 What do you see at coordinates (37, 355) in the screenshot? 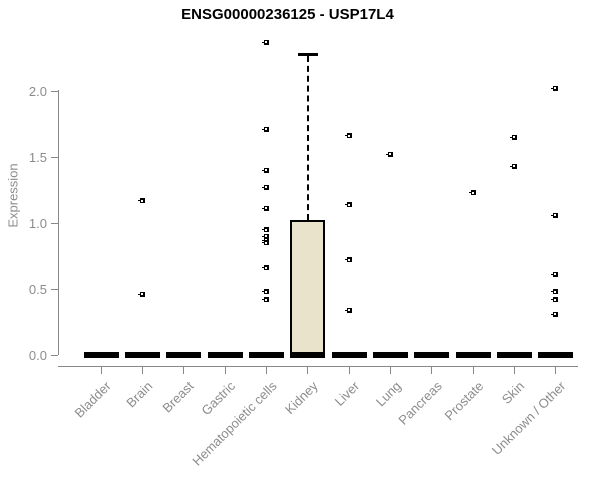
I see `y-tick-label: 0.0` at bounding box center [37, 355].